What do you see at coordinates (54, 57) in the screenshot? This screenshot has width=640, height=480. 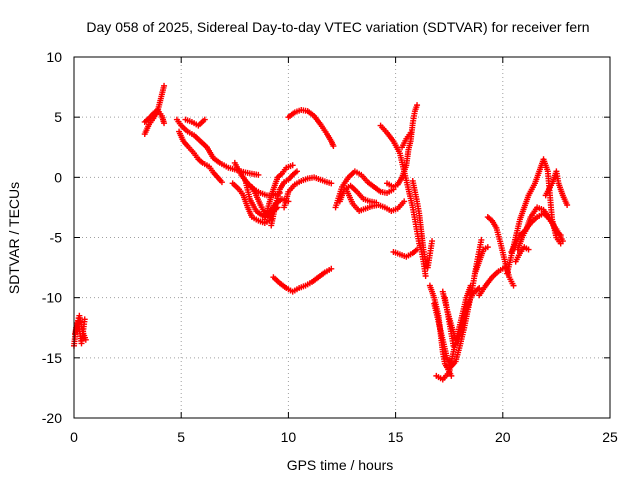 I see `y-tick-label: 10` at bounding box center [54, 57].